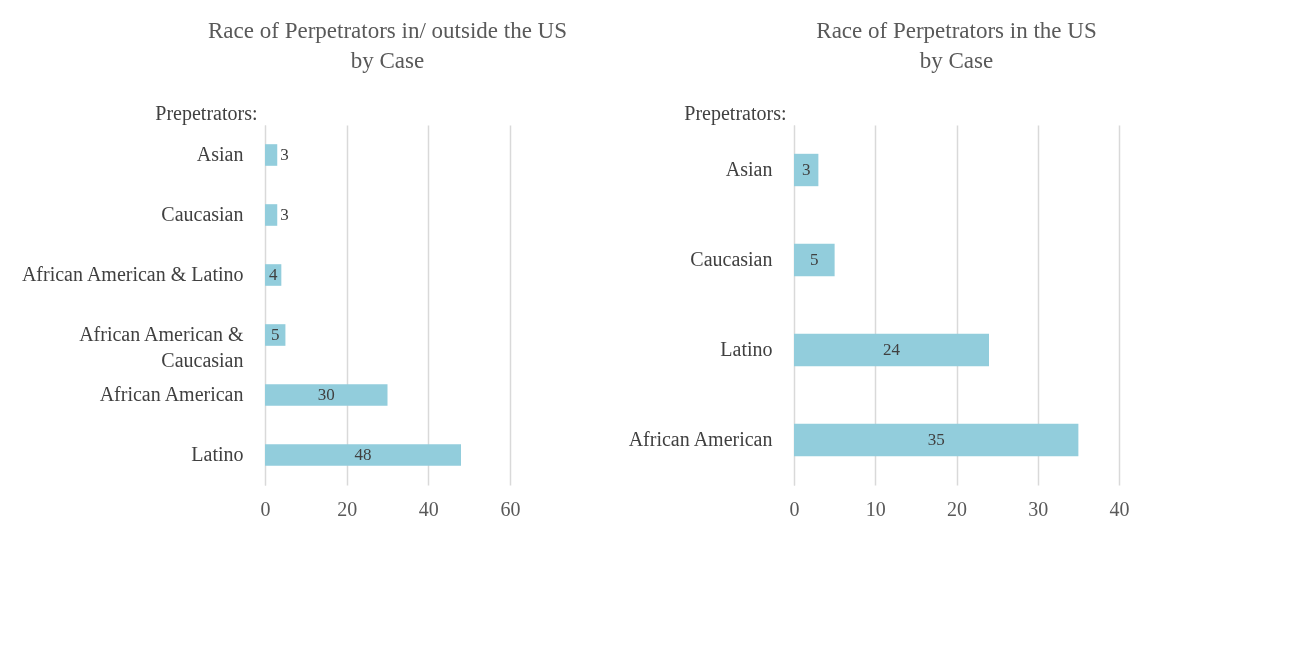 This screenshot has width=1314, height=658. Describe the element at coordinates (510, 508) in the screenshot. I see `x-tick-label: 60` at that location.